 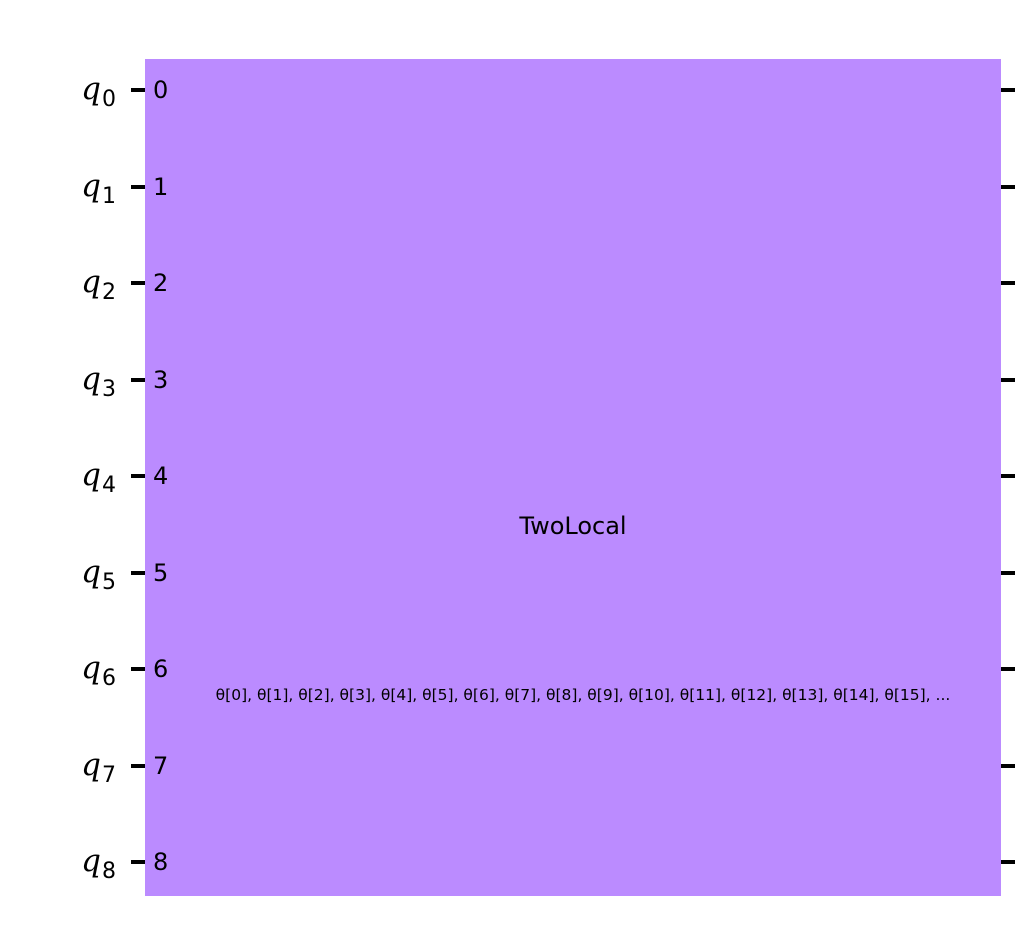 What do you see at coordinates (109, 292) in the screenshot?
I see `qubit-label-index: 2` at bounding box center [109, 292].